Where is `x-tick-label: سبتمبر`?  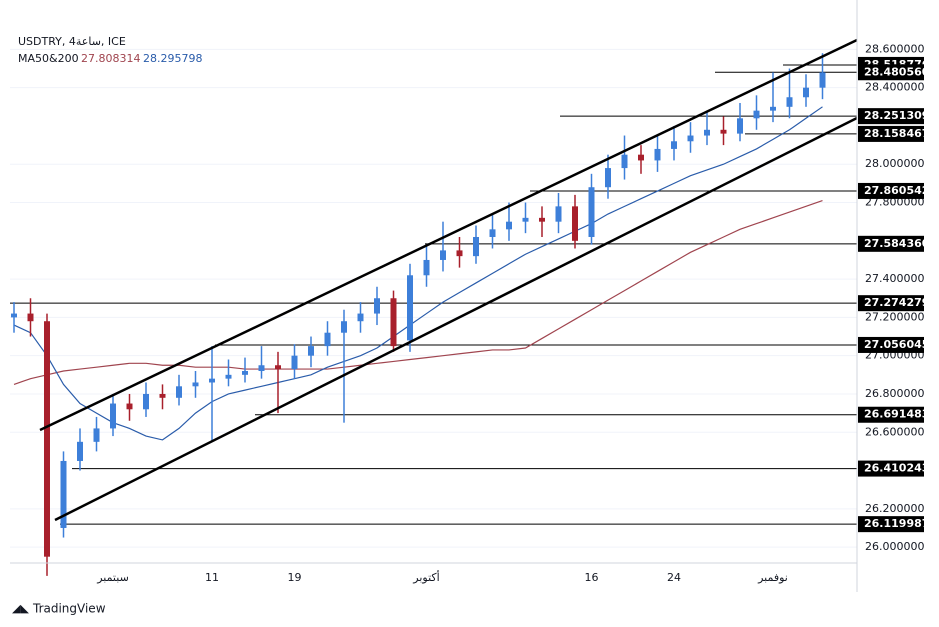 x-tick-label: سبتمبر is located at coordinates (112, 577).